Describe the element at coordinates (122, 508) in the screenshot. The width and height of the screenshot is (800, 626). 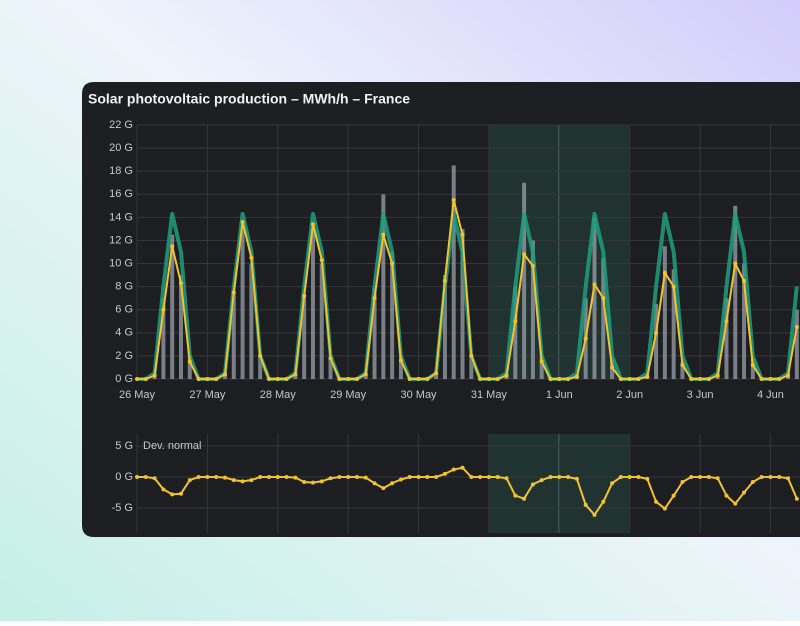
I see `y-tick-label: -5 G` at that location.